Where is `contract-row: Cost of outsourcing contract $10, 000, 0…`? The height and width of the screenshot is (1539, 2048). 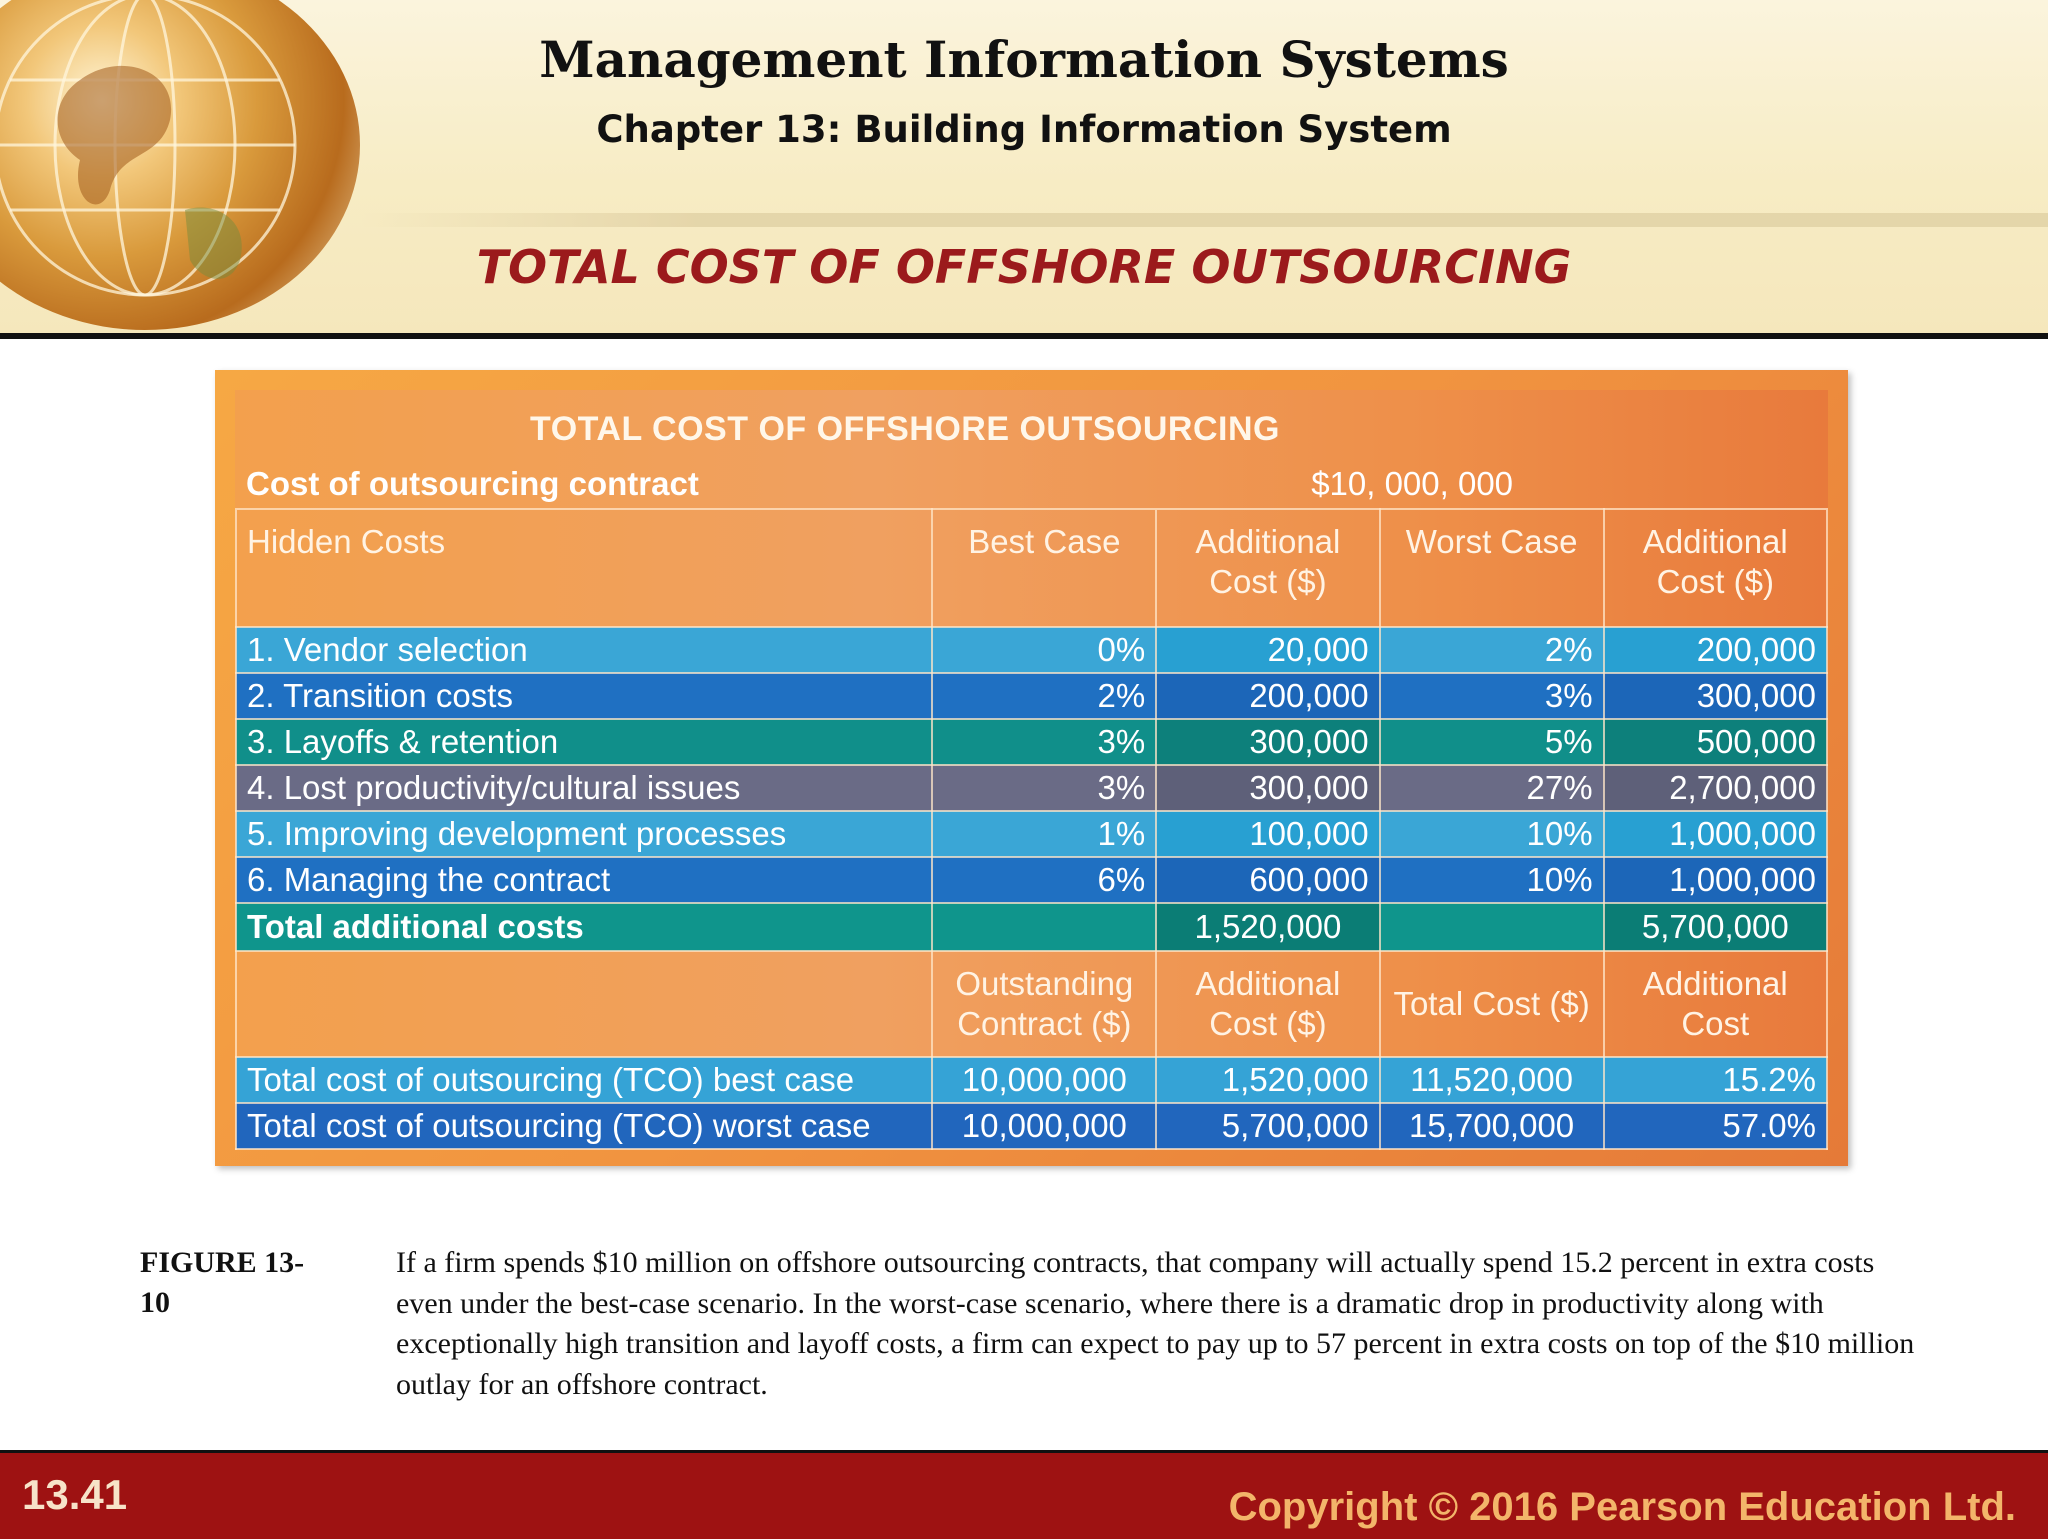 contract-row: Cost of outsourcing contract $10, 000, 0… is located at coordinates (1031, 485).